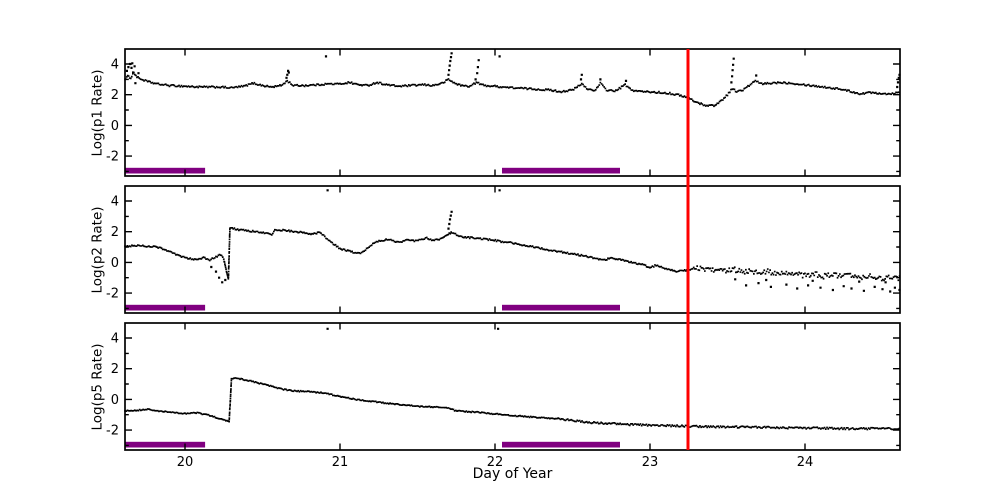 The image size is (1000, 500). I want to click on x-tick-label: 22, so click(495, 462).